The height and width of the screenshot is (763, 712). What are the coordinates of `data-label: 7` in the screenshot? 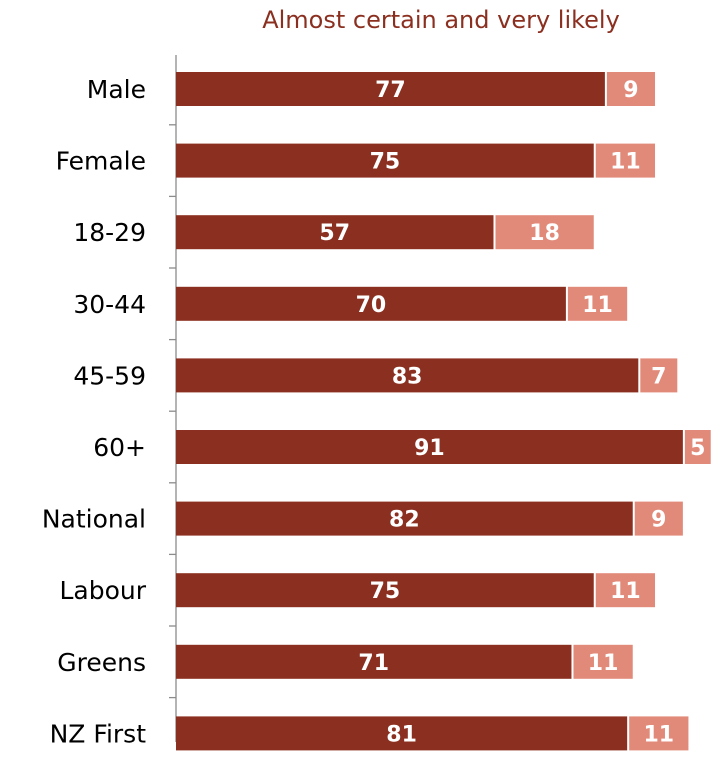 It's located at (658, 376).